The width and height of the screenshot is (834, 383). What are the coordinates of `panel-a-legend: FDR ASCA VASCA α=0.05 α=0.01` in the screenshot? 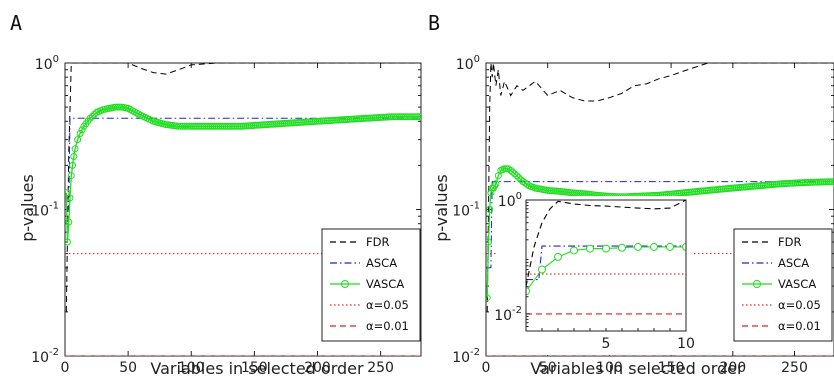 It's located at (371, 285).